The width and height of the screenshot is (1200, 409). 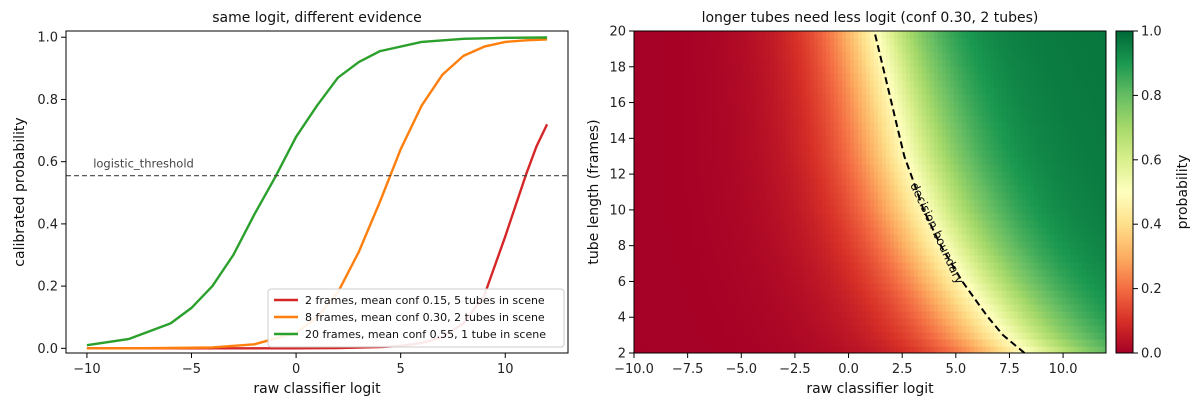 I want to click on right-y-tick-label: 20, so click(x=617, y=32).